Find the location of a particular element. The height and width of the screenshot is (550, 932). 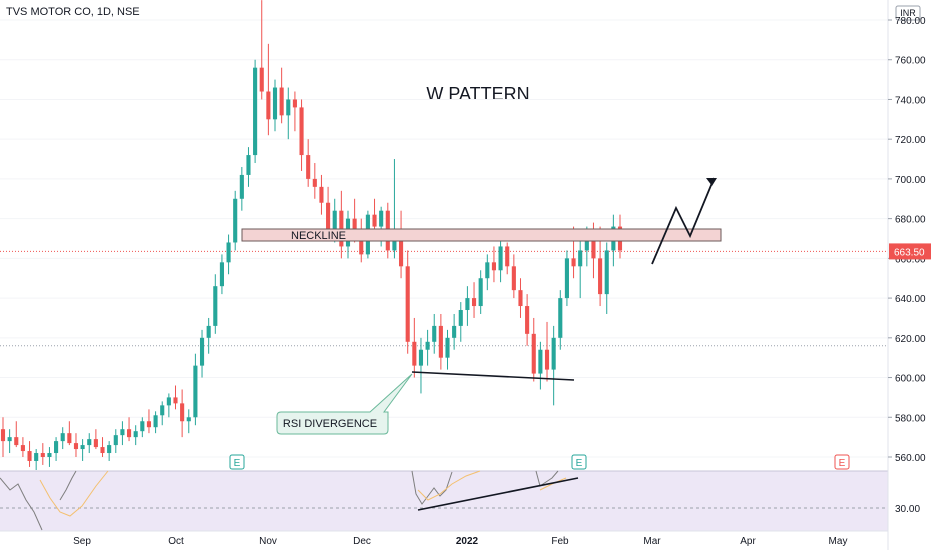

y-tick-label: 660.00 is located at coordinates (910, 259).